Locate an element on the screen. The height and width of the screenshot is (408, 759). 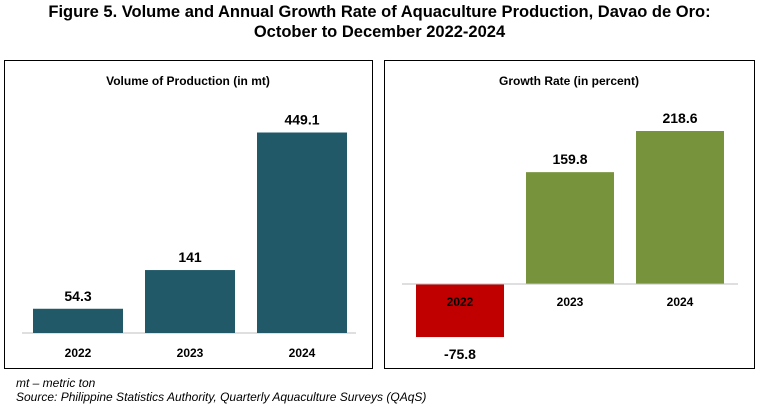
growth-value-label-2023: 159.8 is located at coordinates (569, 159).